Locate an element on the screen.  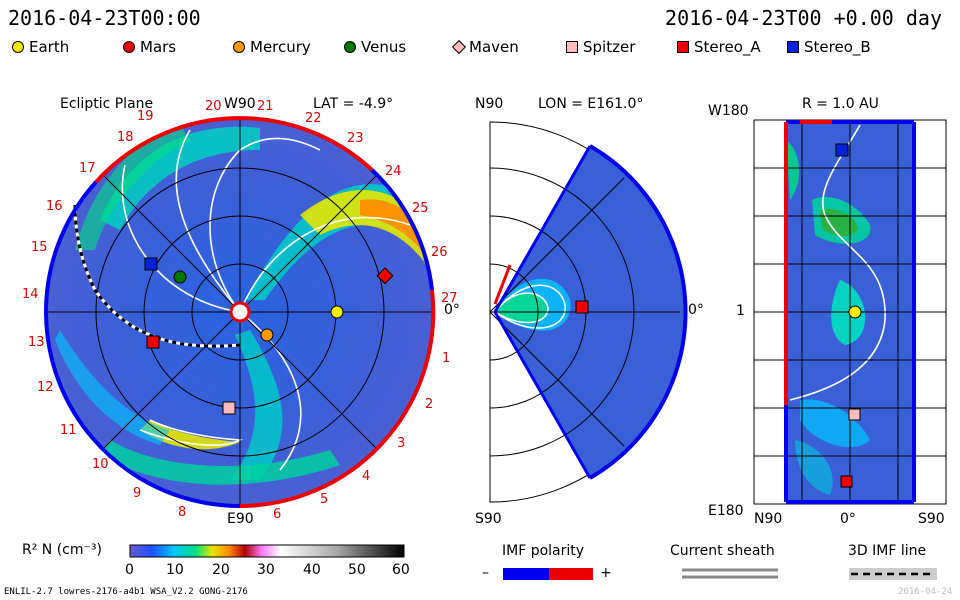
legend-item-mercury: Mercury is located at coordinates (272, 47).